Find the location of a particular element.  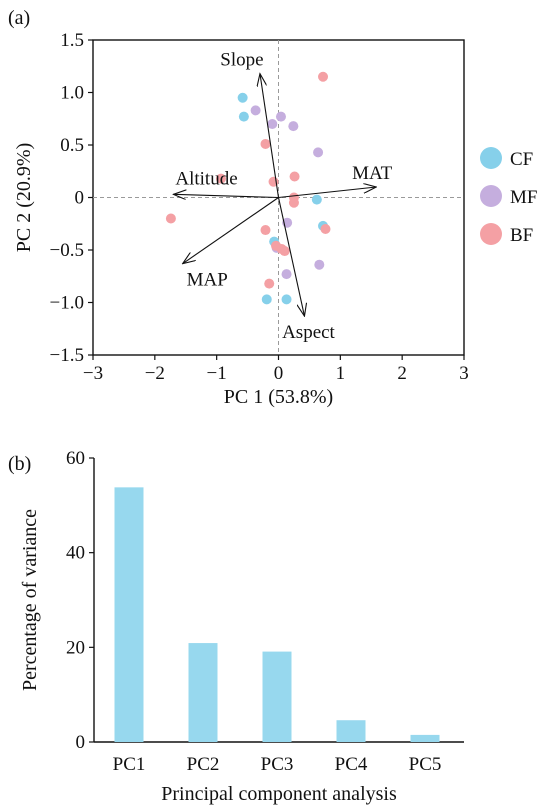

pca-x-ticks: −3 −2 −1 0 1 2 3 is located at coordinates (276, 369).